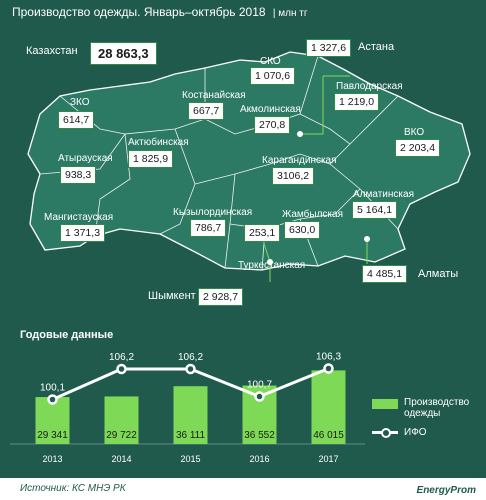 The image size is (486, 500). What do you see at coordinates (158, 142) in the screenshot?
I see `region-label-aktobe: Актюбинская` at bounding box center [158, 142].